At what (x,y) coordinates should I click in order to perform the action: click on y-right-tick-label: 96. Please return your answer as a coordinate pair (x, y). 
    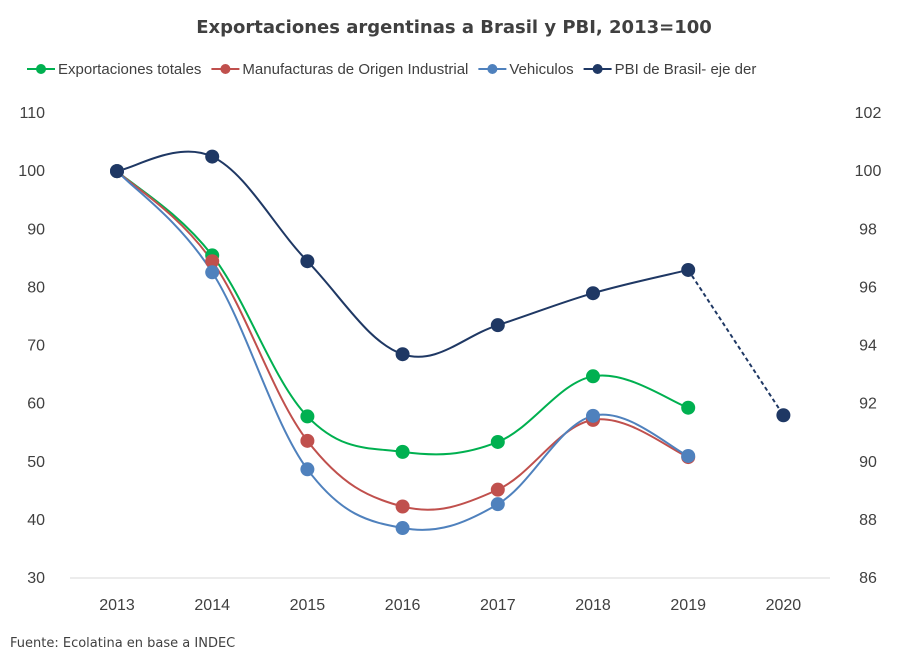
    Looking at the image, I should click on (868, 287).